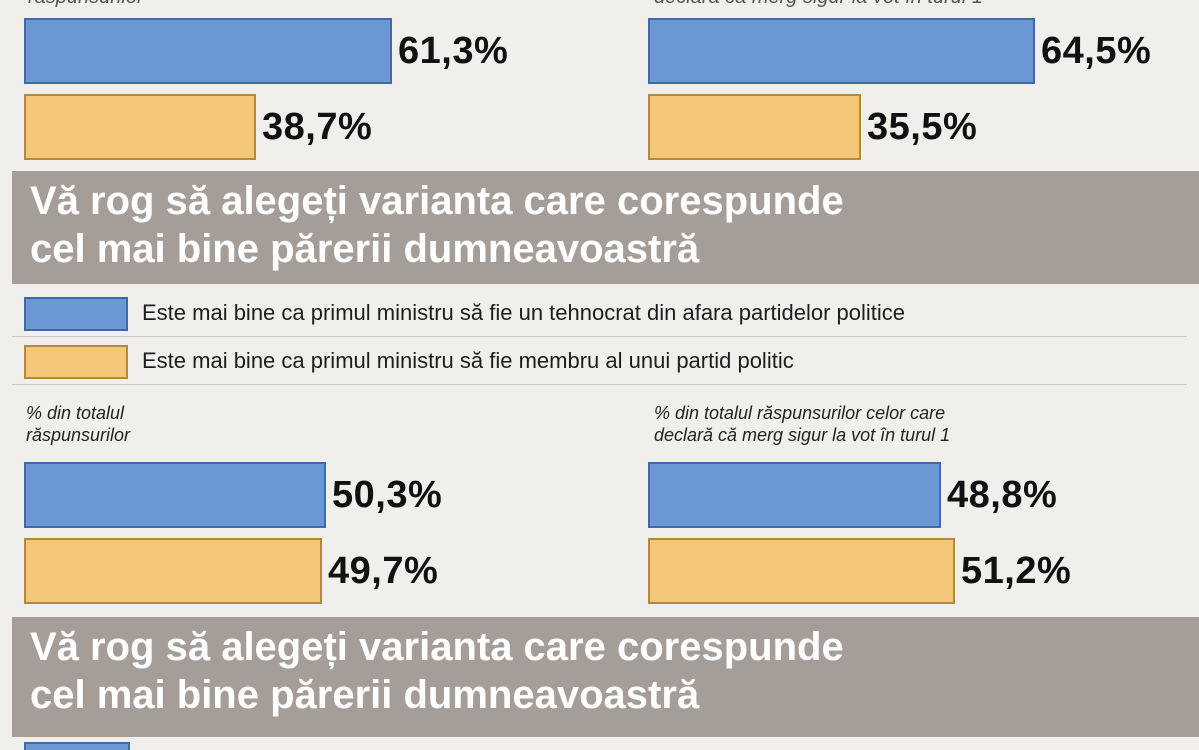 This screenshot has height=750, width=1199. I want to click on question-title-line2: cel mai bine părerii dumneavoastră, so click(365, 249).